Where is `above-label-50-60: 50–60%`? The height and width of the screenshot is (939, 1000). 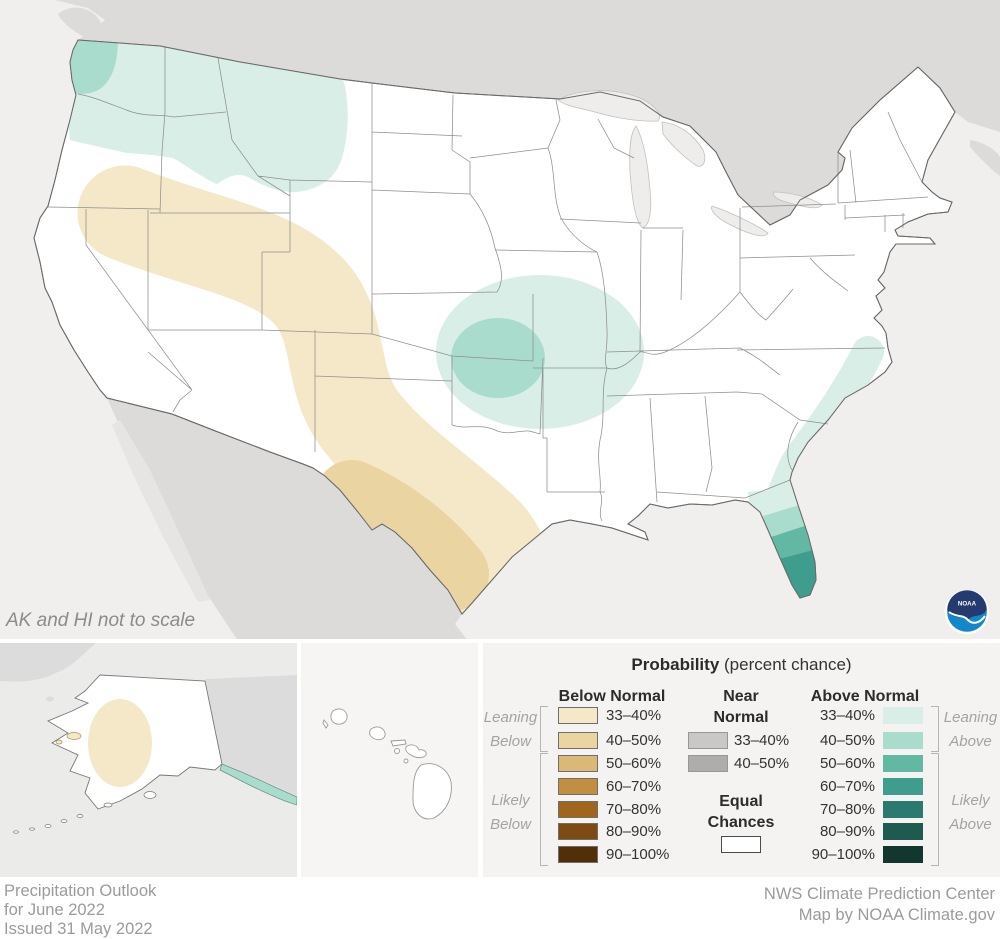 above-label-50-60: 50–60% is located at coordinates (847, 763).